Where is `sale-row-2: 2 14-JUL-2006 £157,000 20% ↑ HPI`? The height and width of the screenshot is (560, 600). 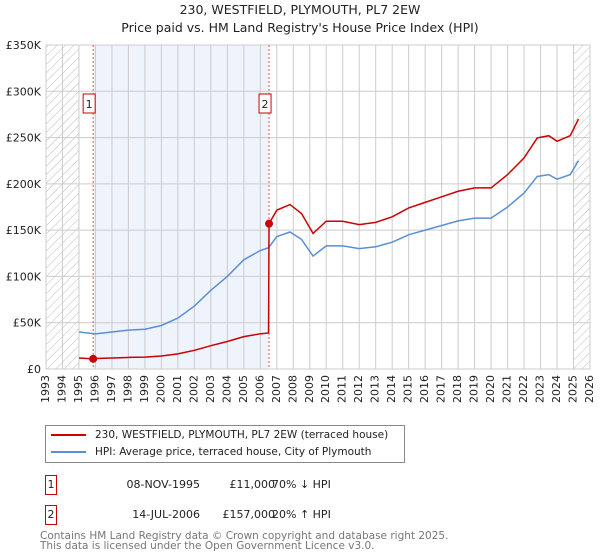 sale-row-2: 2 14-JUL-2006 £157,000 20% ↑ HPI is located at coordinates (245, 515).